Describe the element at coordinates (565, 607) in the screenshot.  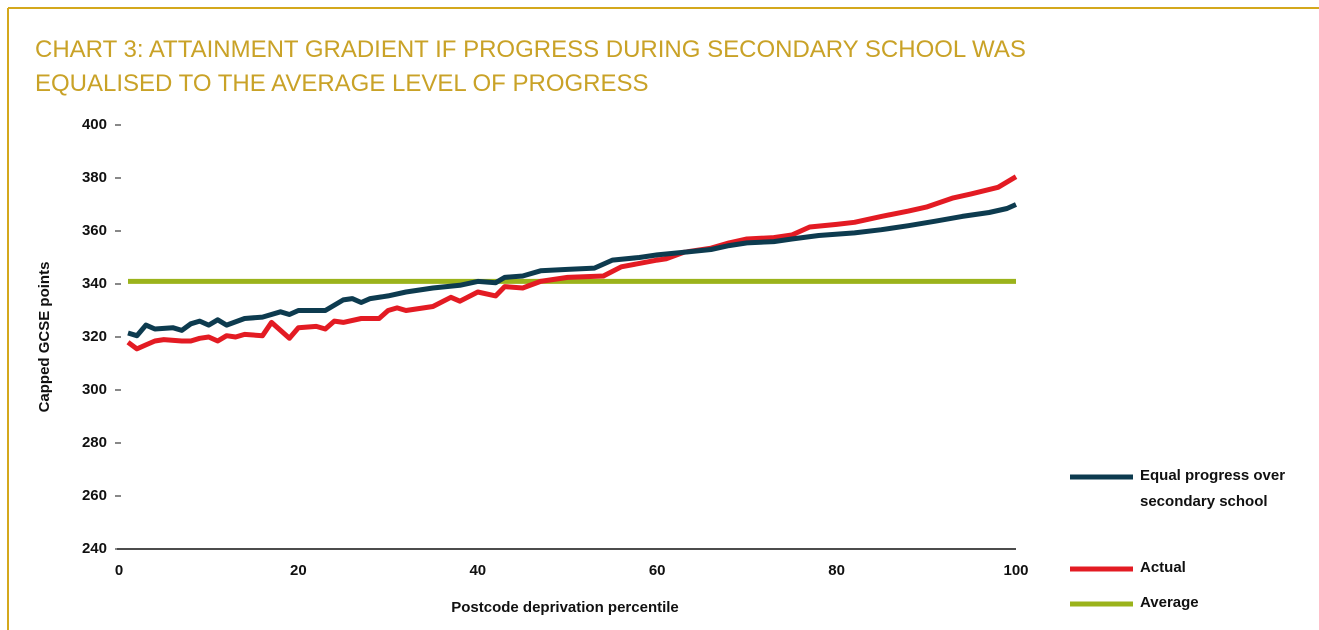
I see `x-axis-title: Postcode deprivation percentile` at that location.